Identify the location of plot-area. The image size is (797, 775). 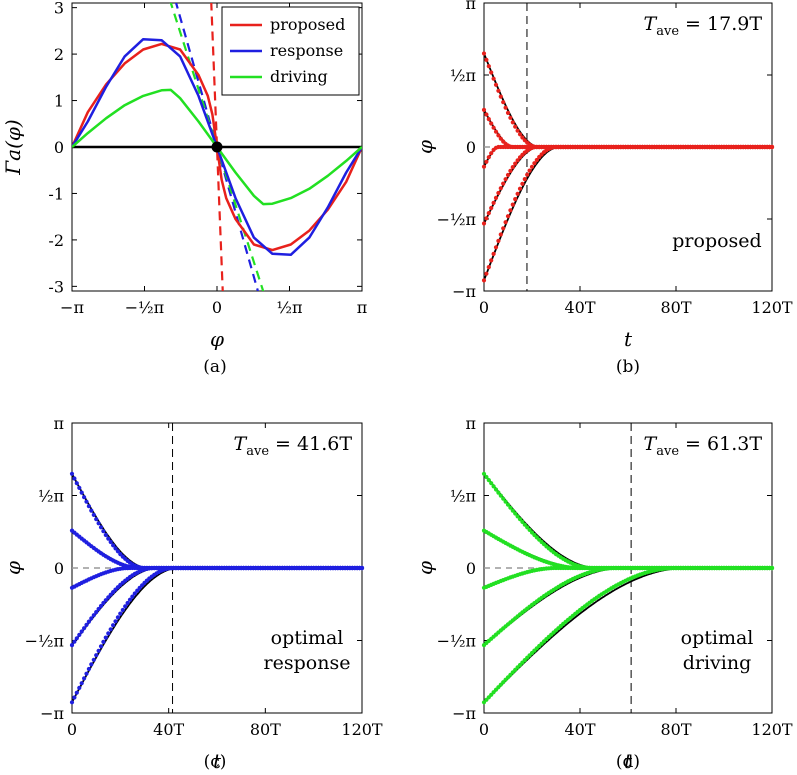
(217, 147).